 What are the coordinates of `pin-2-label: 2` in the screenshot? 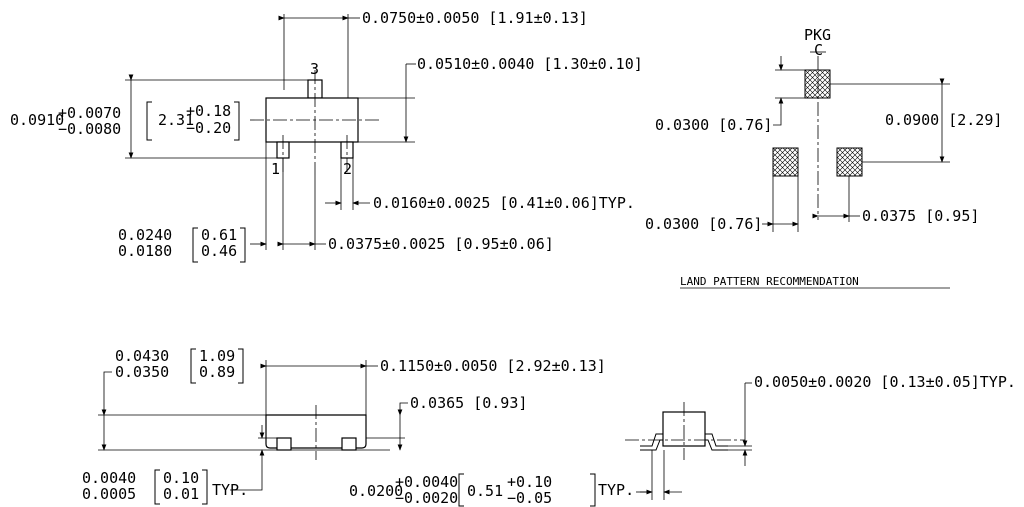 It's located at (347, 169).